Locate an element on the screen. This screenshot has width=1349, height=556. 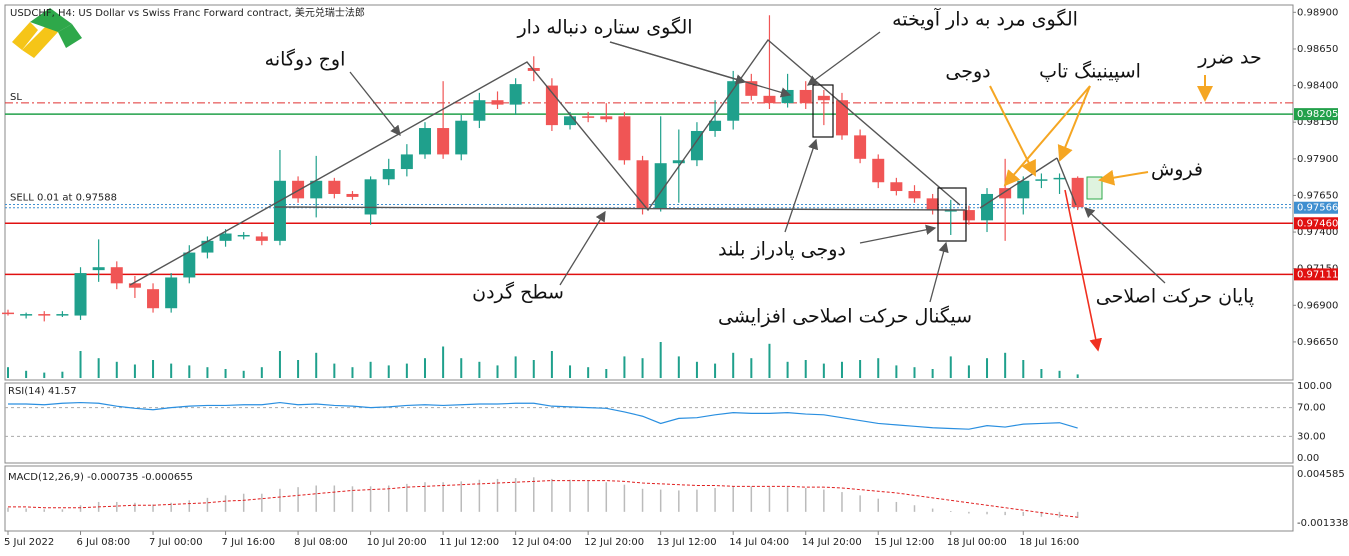
price-level-label: 0.98205 is located at coordinates (1317, 114).